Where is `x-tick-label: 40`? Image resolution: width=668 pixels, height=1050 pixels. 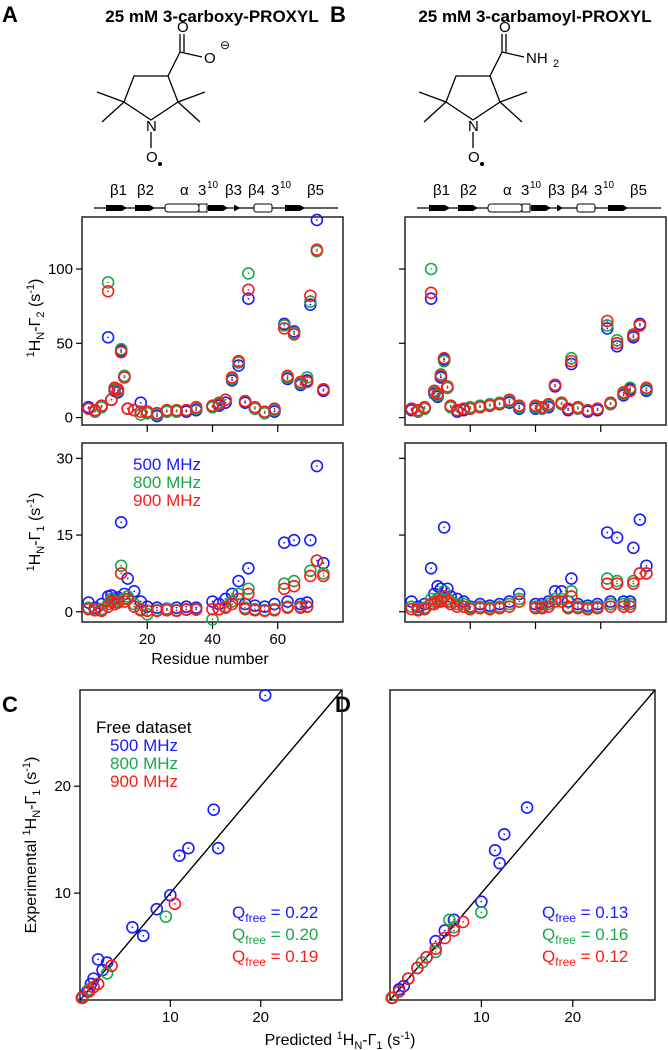
x-tick-label: 40 is located at coordinates (212, 639).